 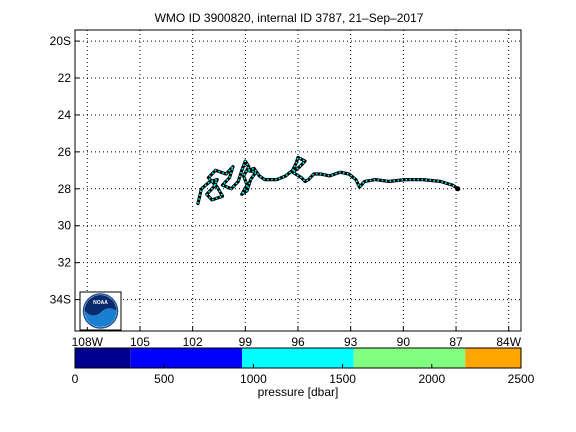 I want to click on lon-tick-label-8: 84W, so click(x=508, y=342).